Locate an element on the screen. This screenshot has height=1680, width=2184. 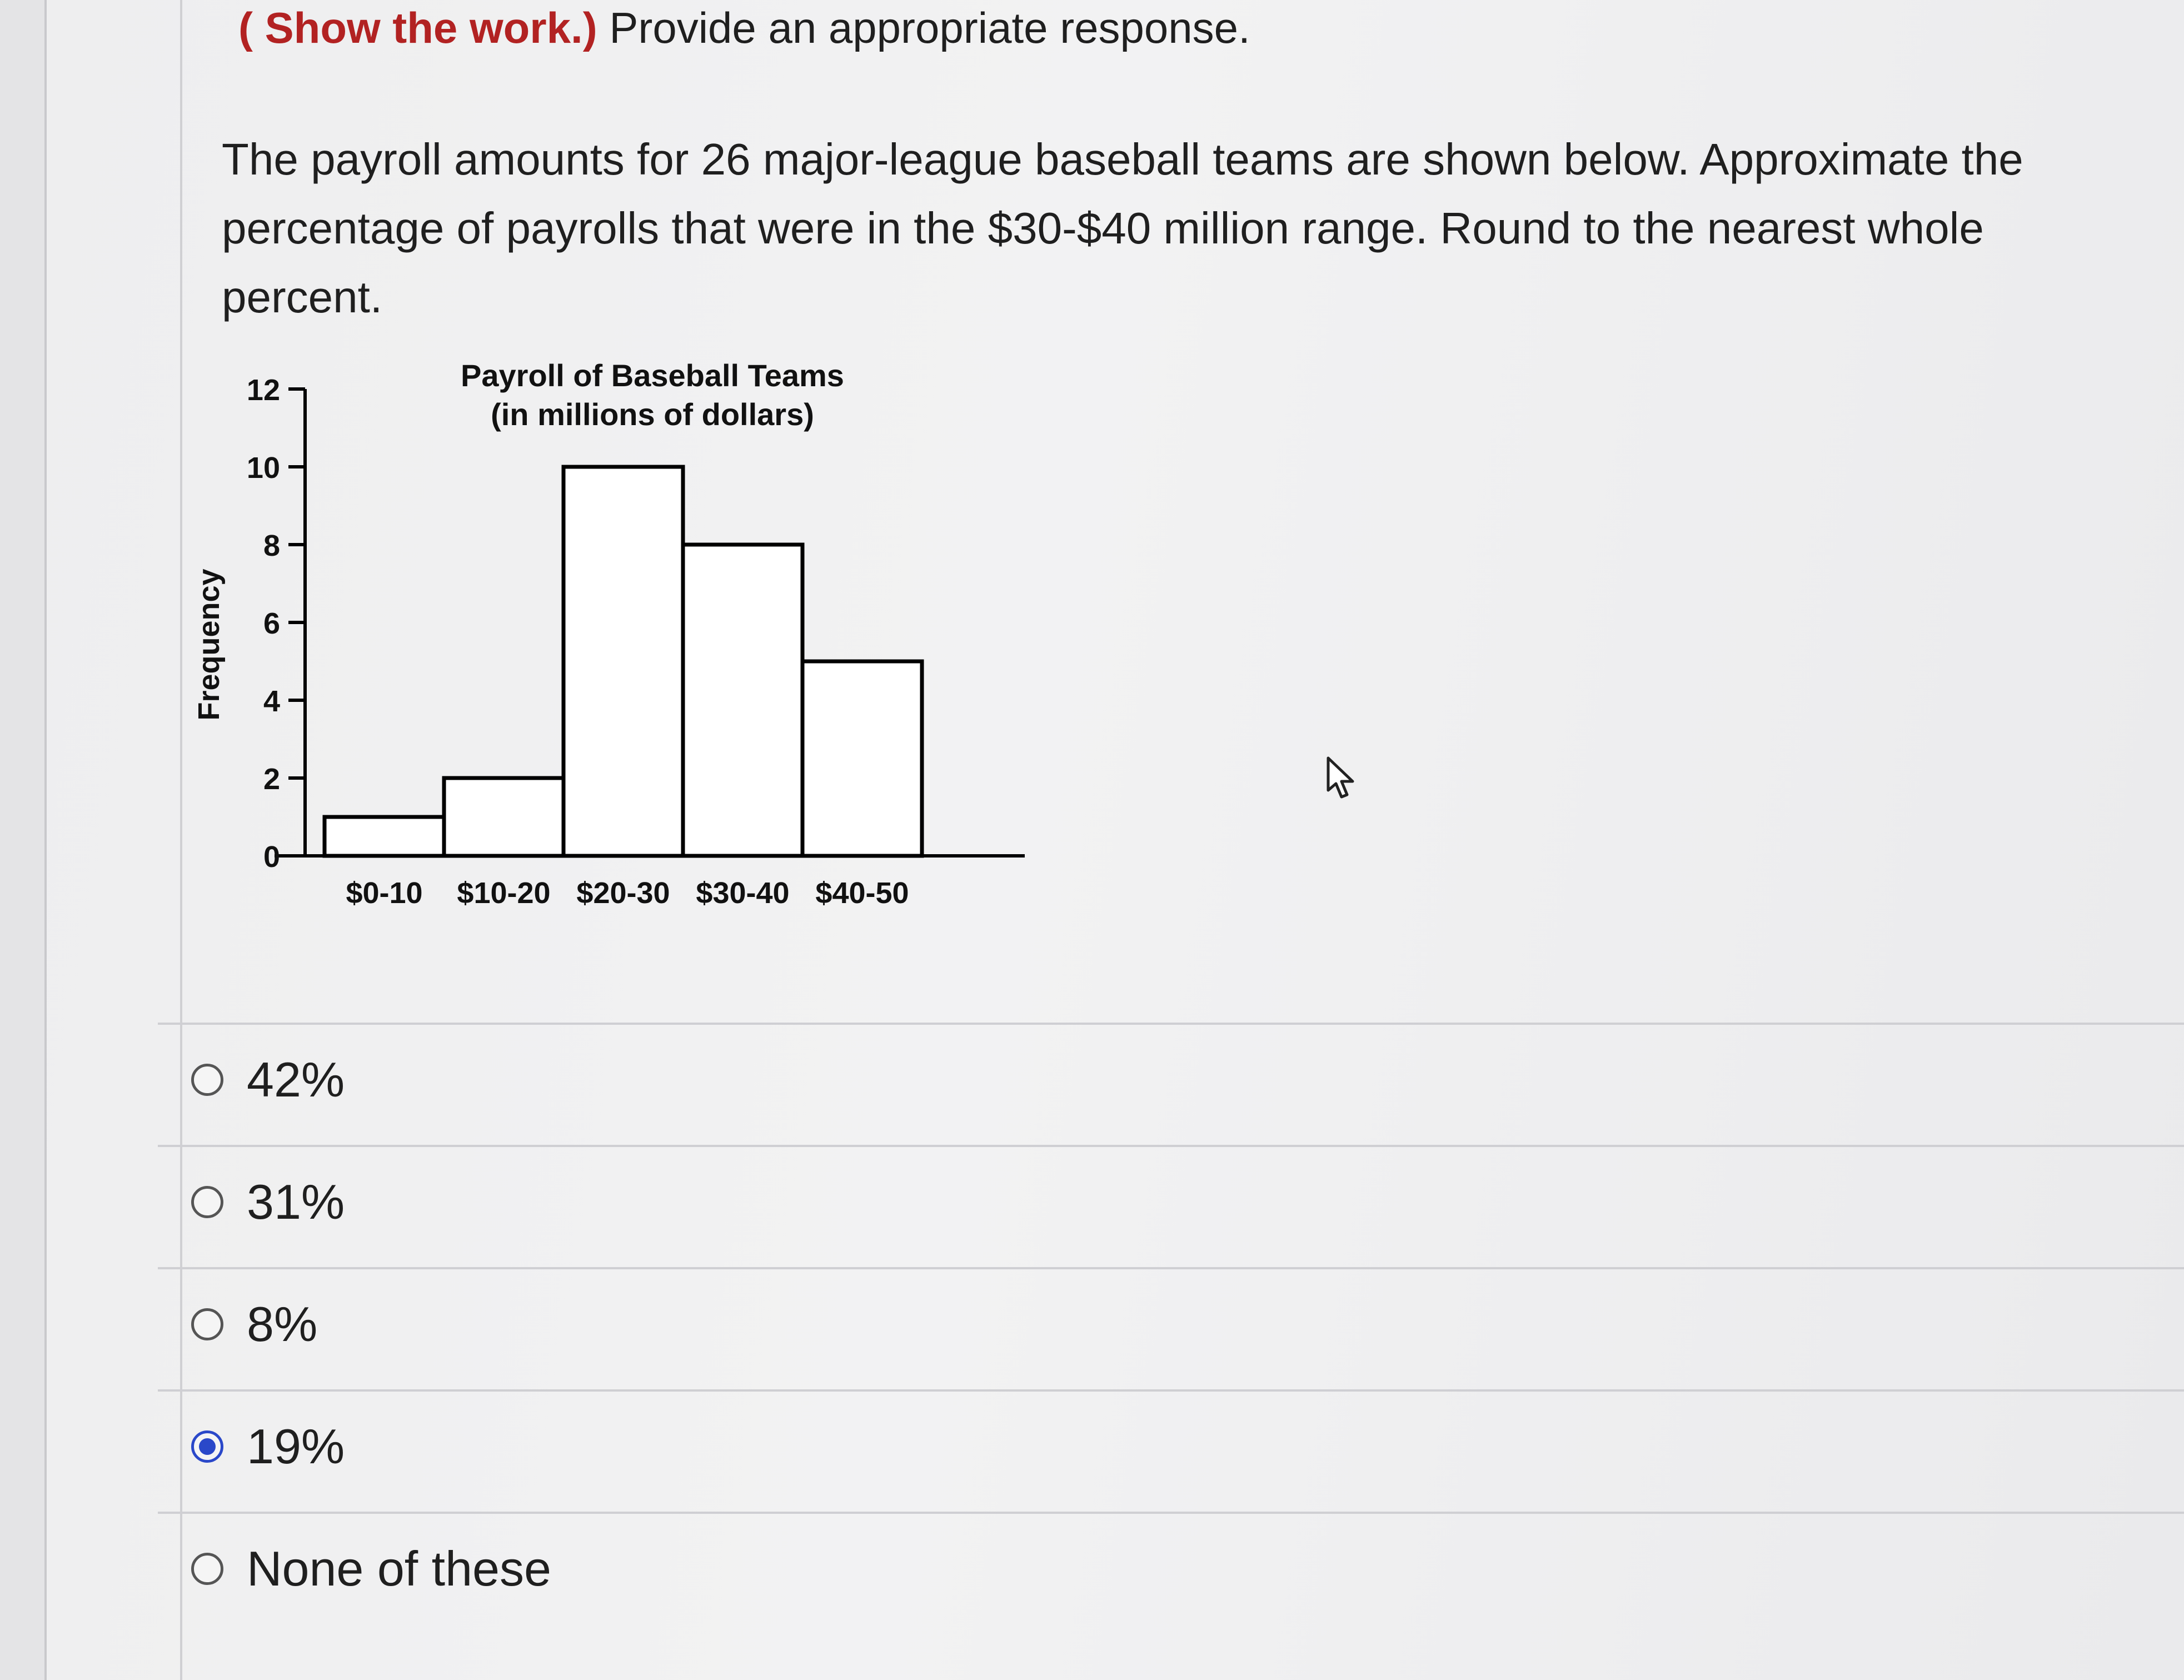
chart-title: Payroll of Baseball Teams is located at coordinates (652, 376).